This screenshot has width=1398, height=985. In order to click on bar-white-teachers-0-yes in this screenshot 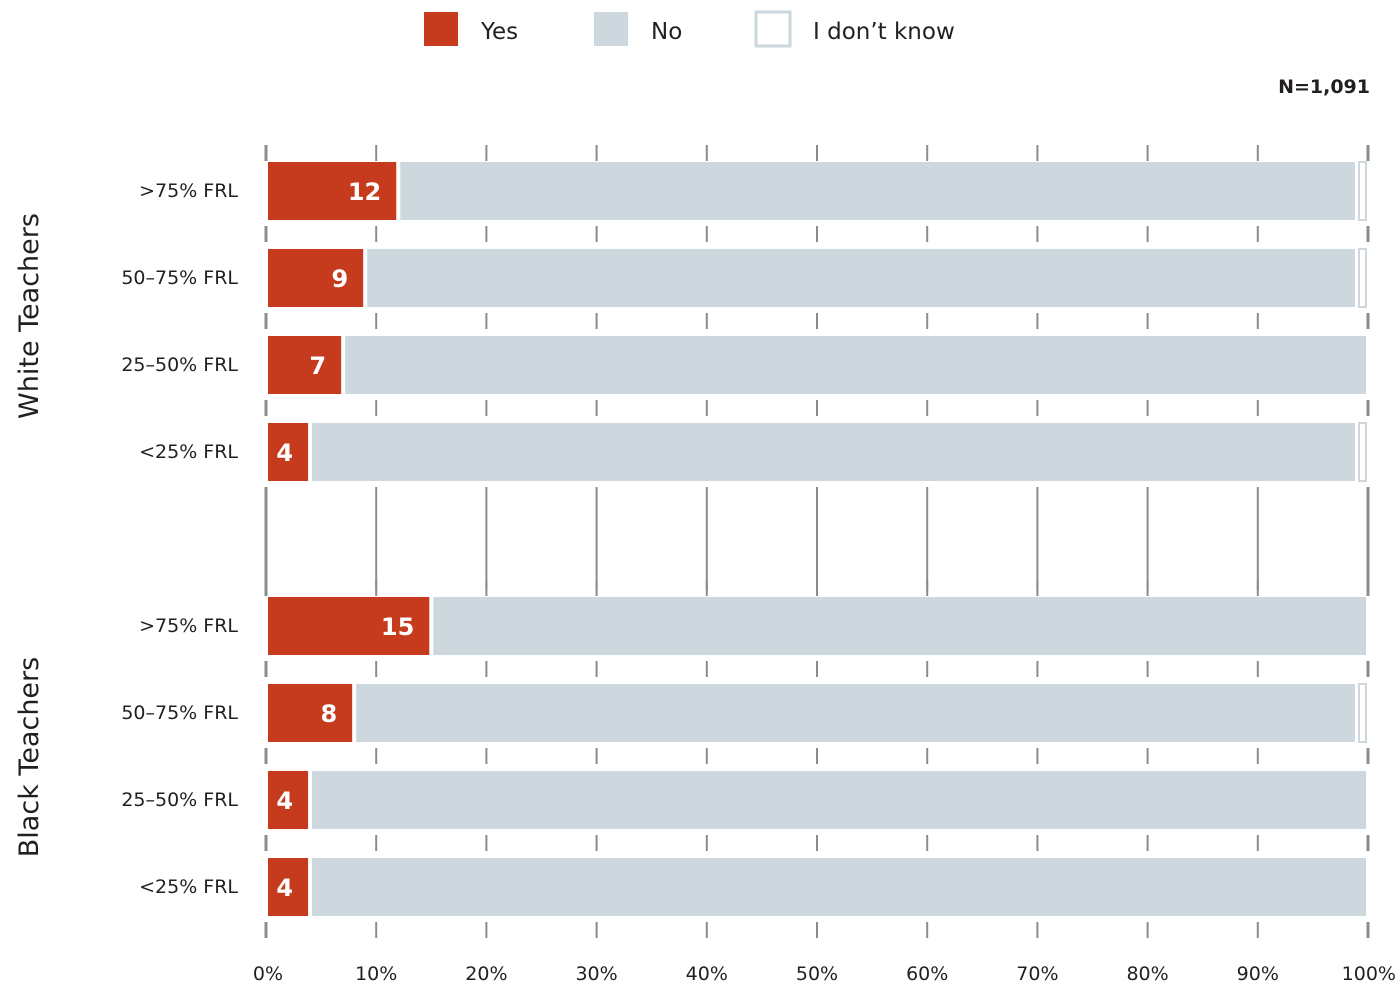, I will do `click(332, 191)`.